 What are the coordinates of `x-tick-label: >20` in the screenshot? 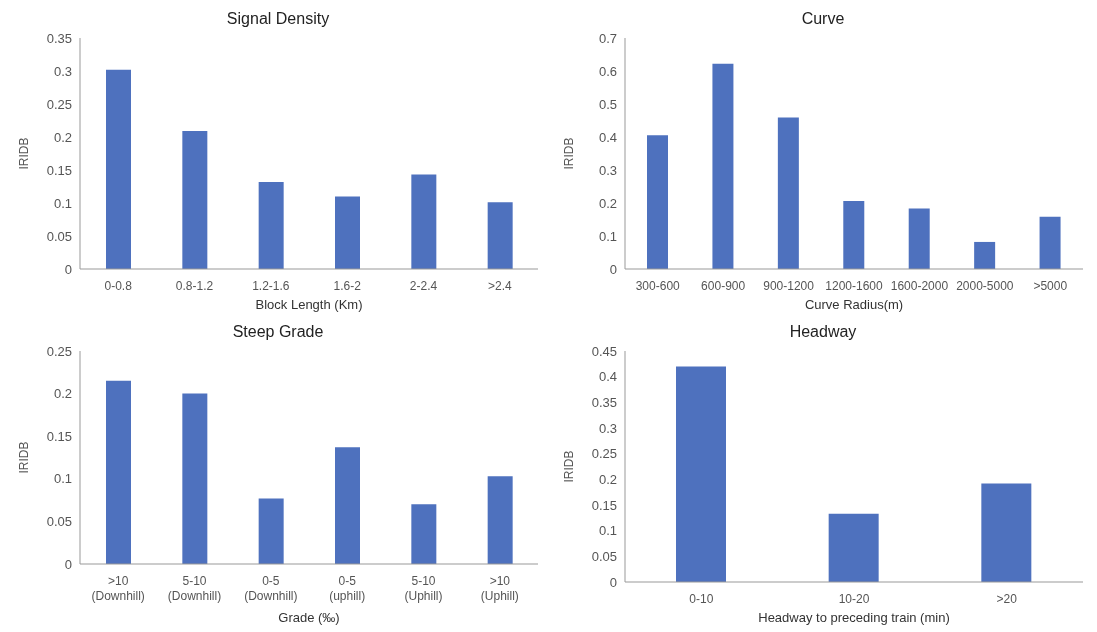 It's located at (1007, 598).